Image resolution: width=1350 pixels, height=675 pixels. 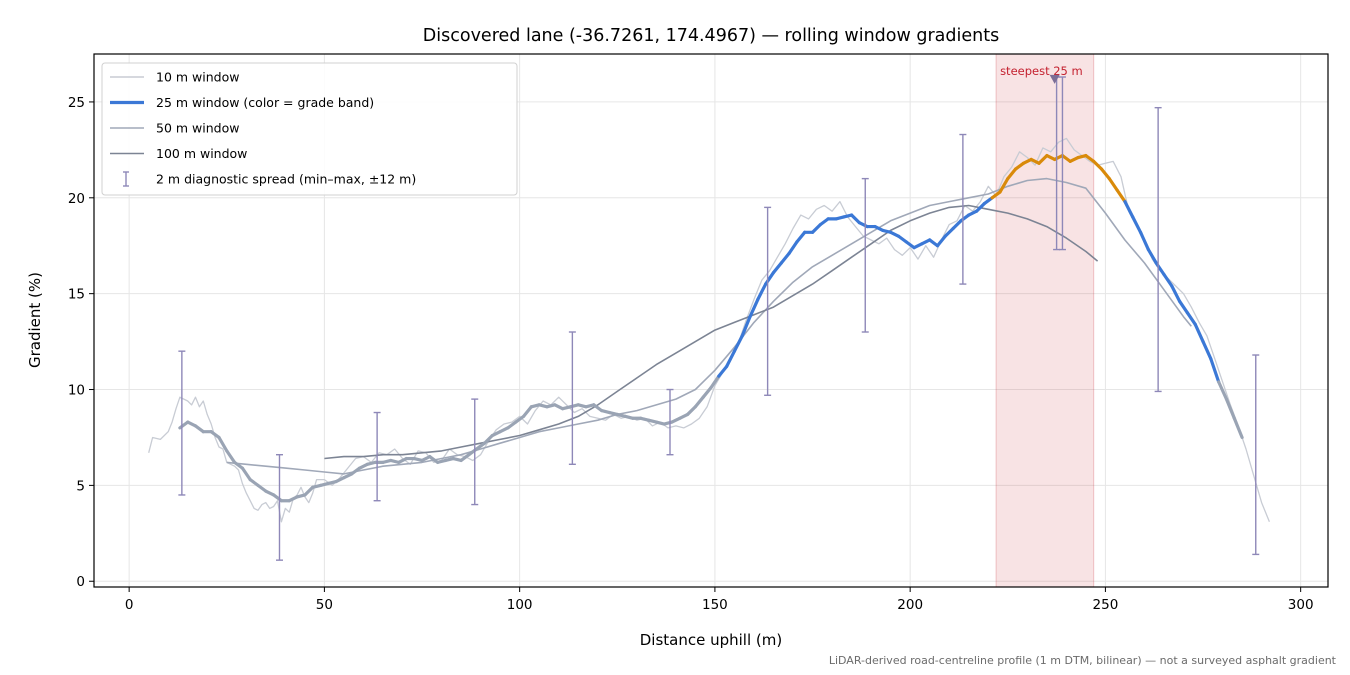 What do you see at coordinates (520, 605) in the screenshot?
I see `x-tick-label: 100` at bounding box center [520, 605].